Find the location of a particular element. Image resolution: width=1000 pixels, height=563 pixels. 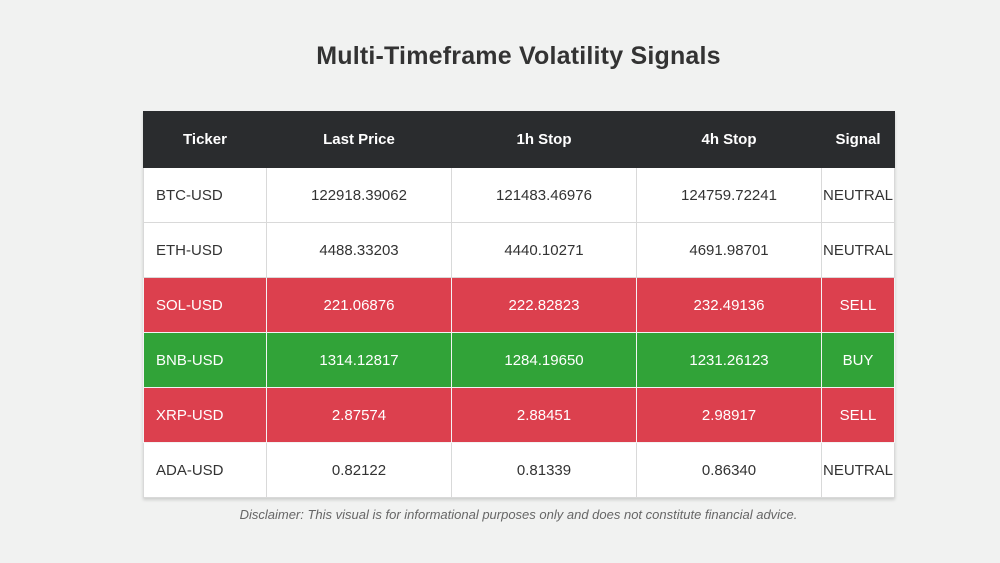

last-price-cell: 2.87574 is located at coordinates (359, 415).